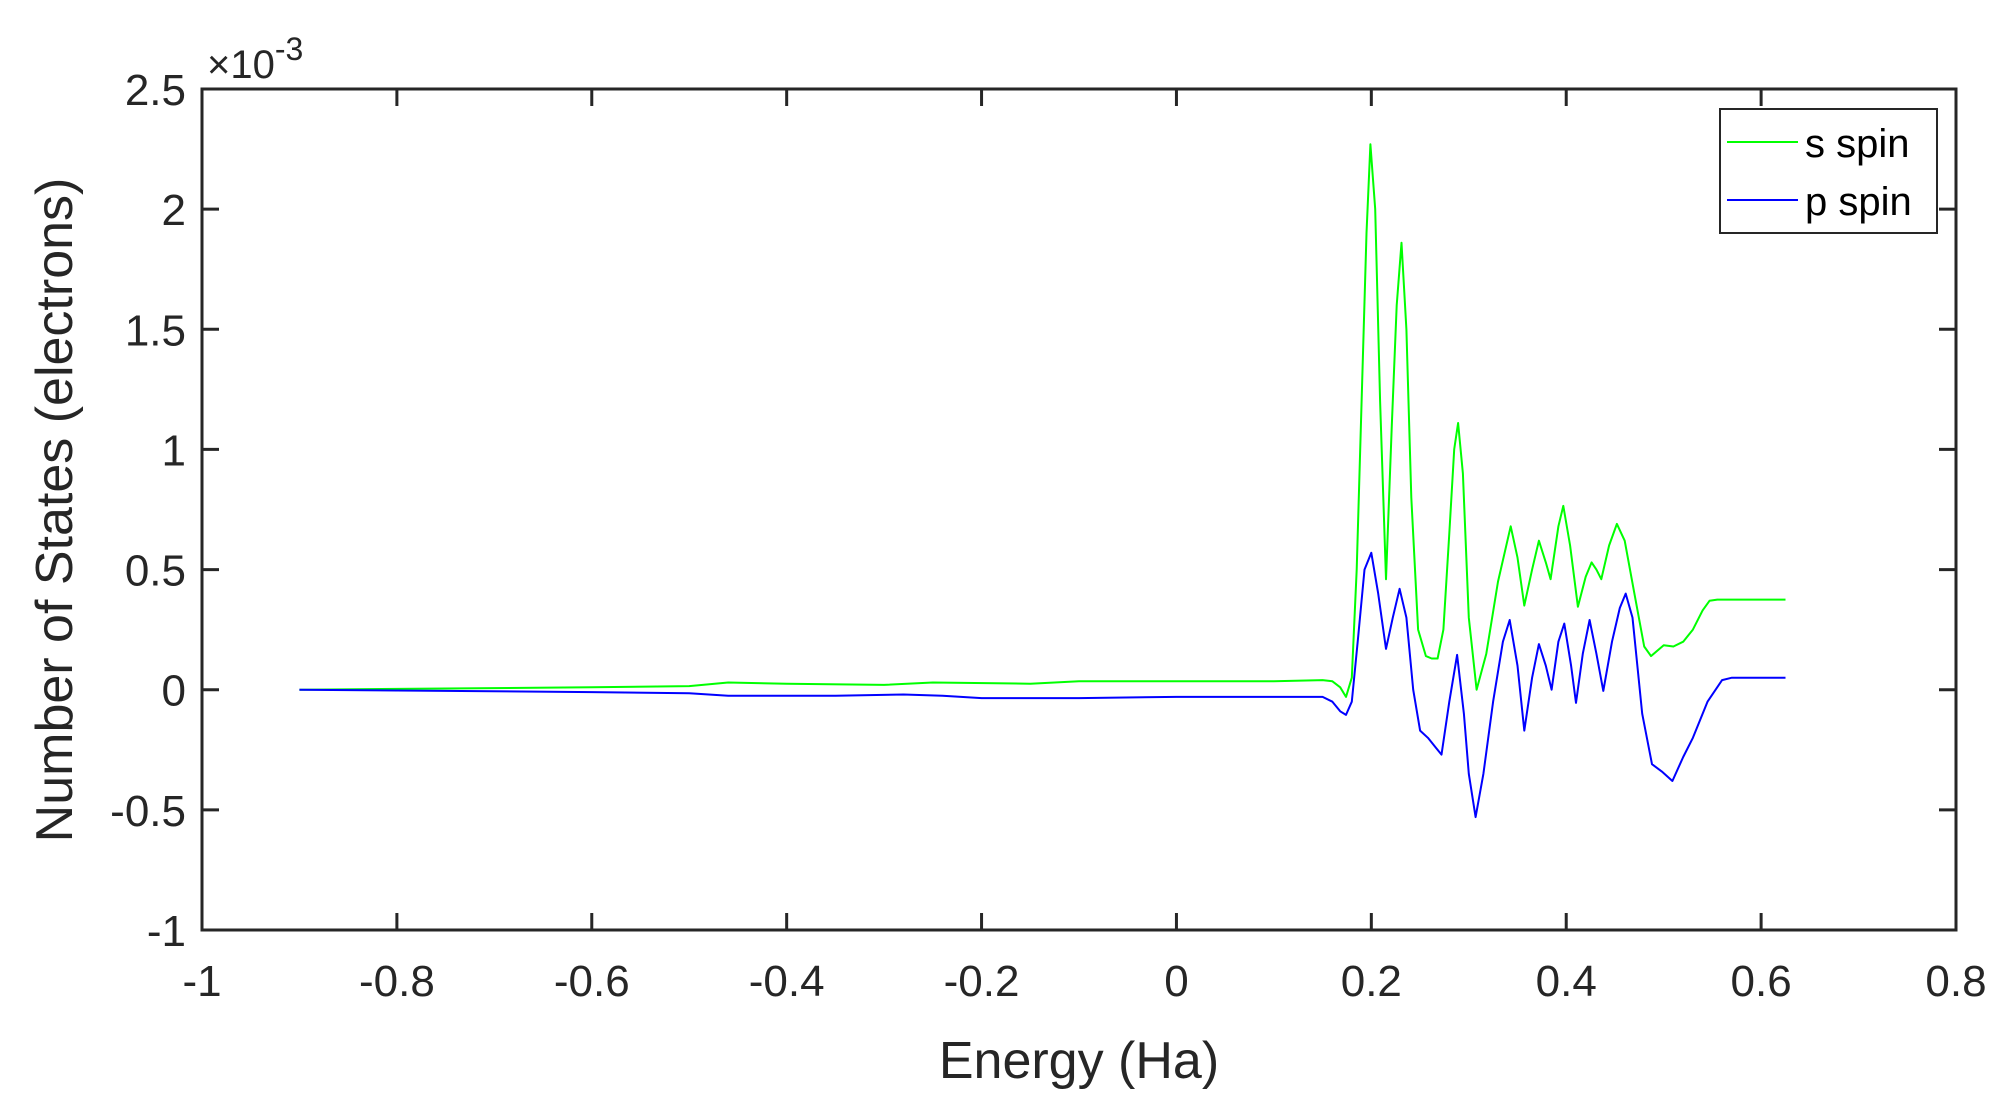 This screenshot has width=2009, height=1114. I want to click on y-axis-label: Number of States (electrons), so click(55, 510).